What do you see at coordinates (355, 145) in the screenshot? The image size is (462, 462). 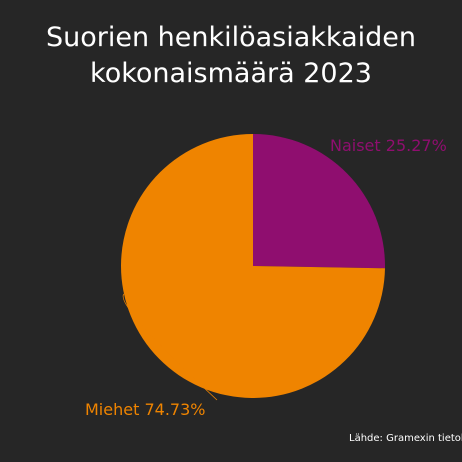 I see `slice-category: Naiset` at bounding box center [355, 145].